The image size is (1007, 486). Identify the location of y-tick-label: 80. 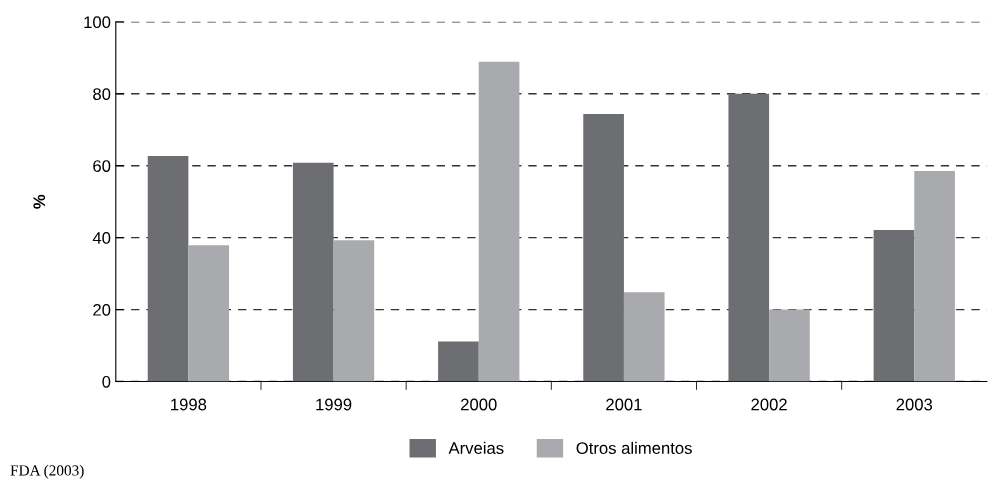
(102, 94).